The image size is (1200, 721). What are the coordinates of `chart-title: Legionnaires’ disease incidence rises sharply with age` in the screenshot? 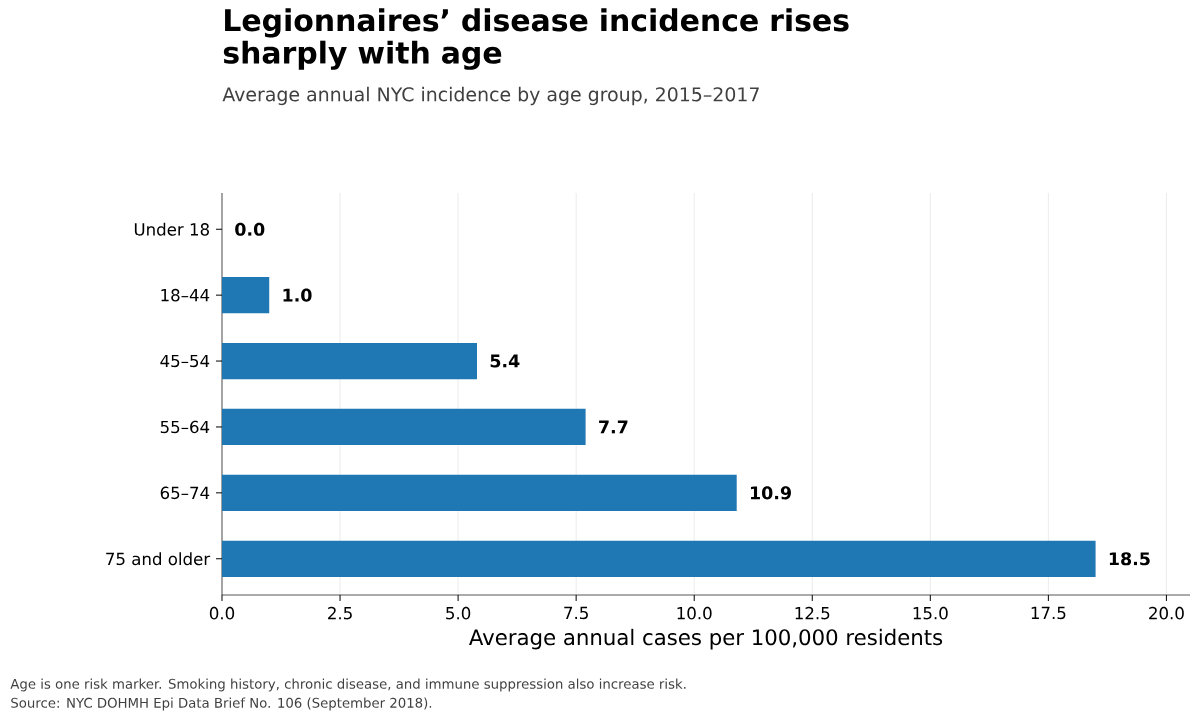 It's located at (536, 39).